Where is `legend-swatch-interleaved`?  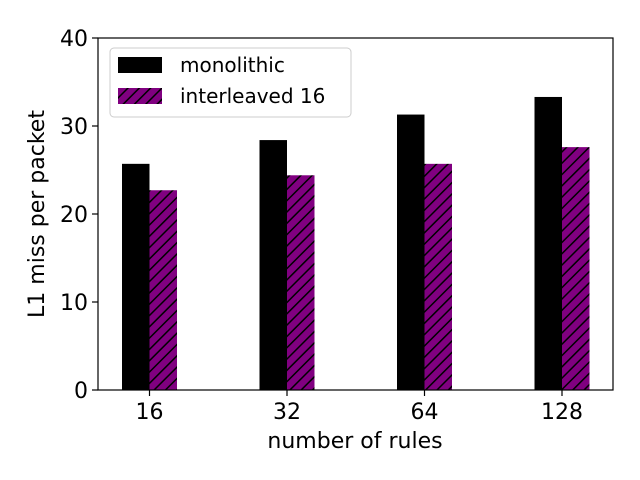
legend-swatch-interleaved is located at coordinates (140, 96).